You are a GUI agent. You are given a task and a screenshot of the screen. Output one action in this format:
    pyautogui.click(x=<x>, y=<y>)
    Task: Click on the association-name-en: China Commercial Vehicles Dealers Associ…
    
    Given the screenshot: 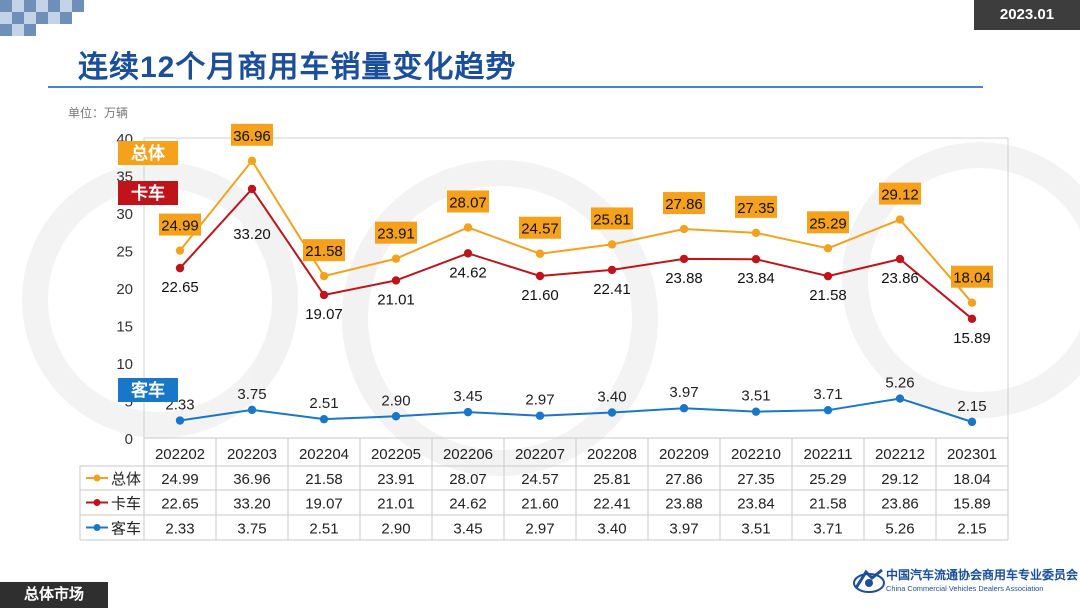 What is the action you would take?
    pyautogui.click(x=965, y=588)
    